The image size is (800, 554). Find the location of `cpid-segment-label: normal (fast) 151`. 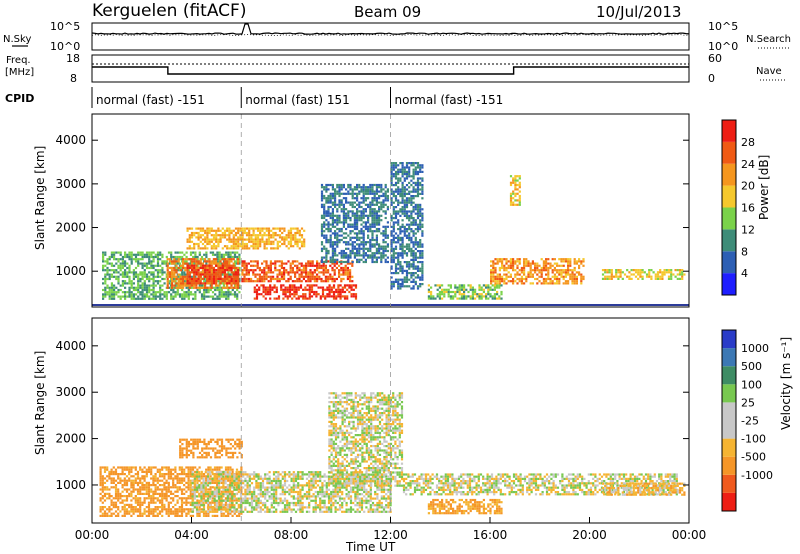

cpid-segment-label: normal (fast) 151 is located at coordinates (297, 100).